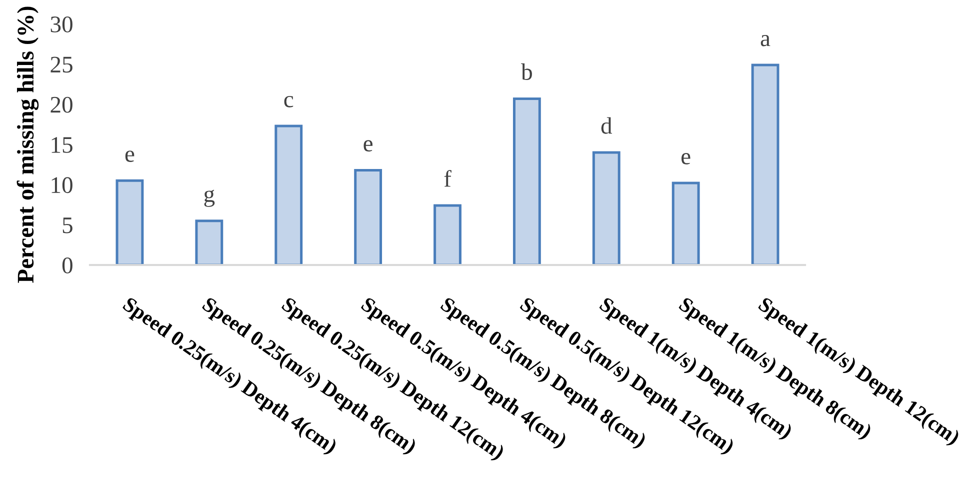 The height and width of the screenshot is (495, 979). What do you see at coordinates (61, 104) in the screenshot?
I see `y-tick-label: 20` at bounding box center [61, 104].